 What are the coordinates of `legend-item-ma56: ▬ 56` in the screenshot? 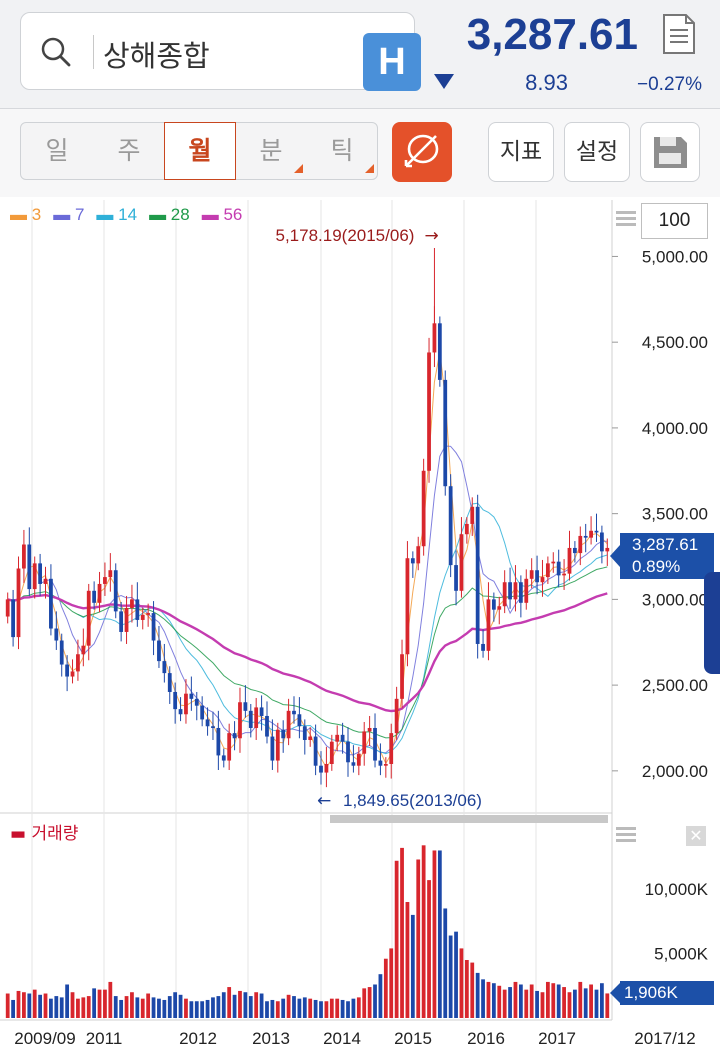 It's located at (222, 214).